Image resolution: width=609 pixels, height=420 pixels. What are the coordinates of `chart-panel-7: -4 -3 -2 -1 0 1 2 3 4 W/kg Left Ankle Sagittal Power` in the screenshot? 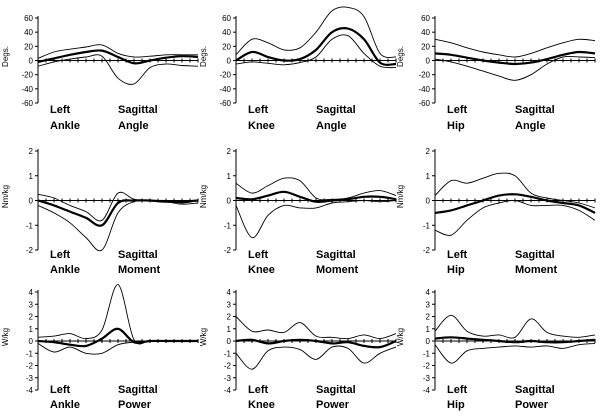 It's located at (100, 347).